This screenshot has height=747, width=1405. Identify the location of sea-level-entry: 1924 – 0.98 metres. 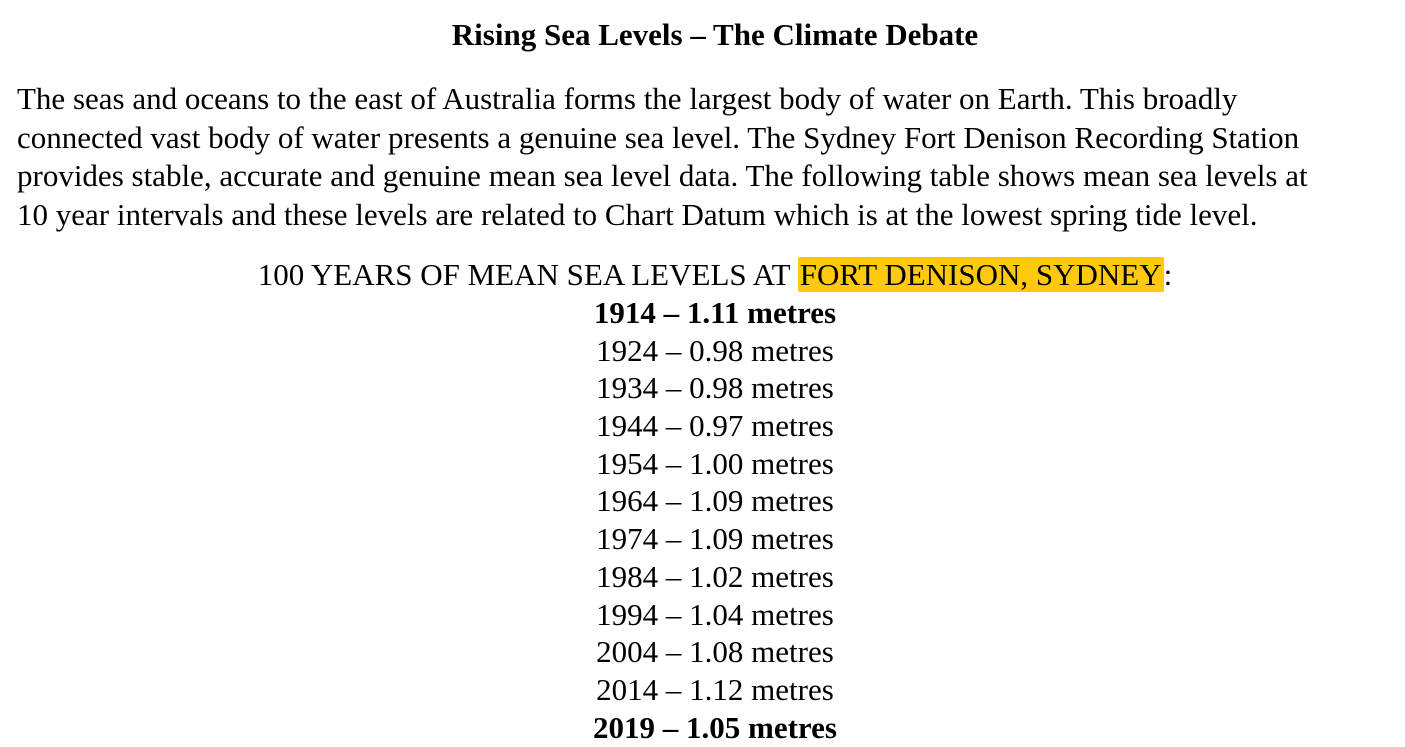
(715, 350).